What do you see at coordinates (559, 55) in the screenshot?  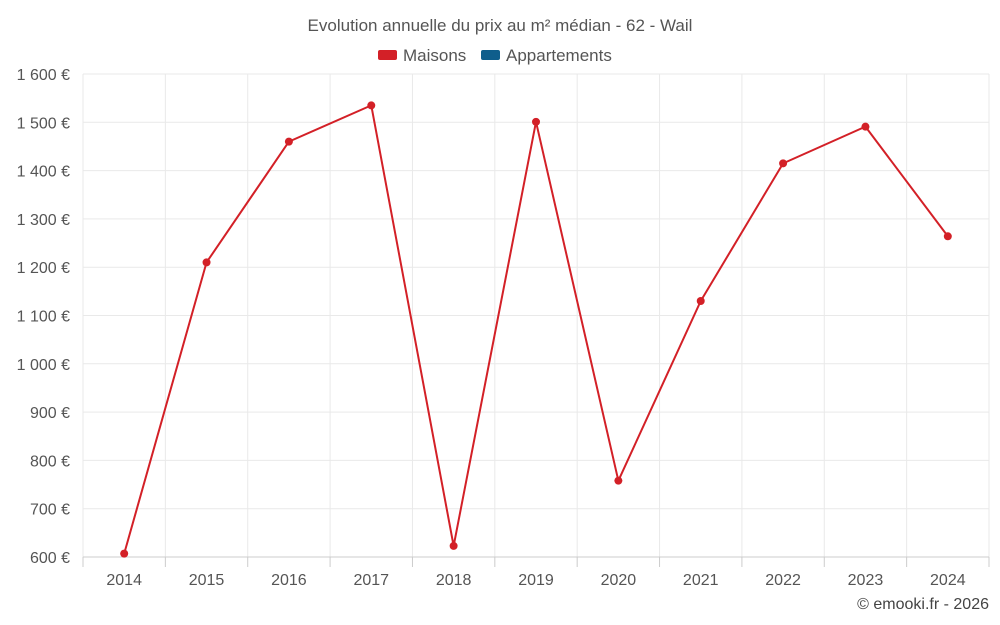 I see `legend-label-appartements: Appartements` at bounding box center [559, 55].